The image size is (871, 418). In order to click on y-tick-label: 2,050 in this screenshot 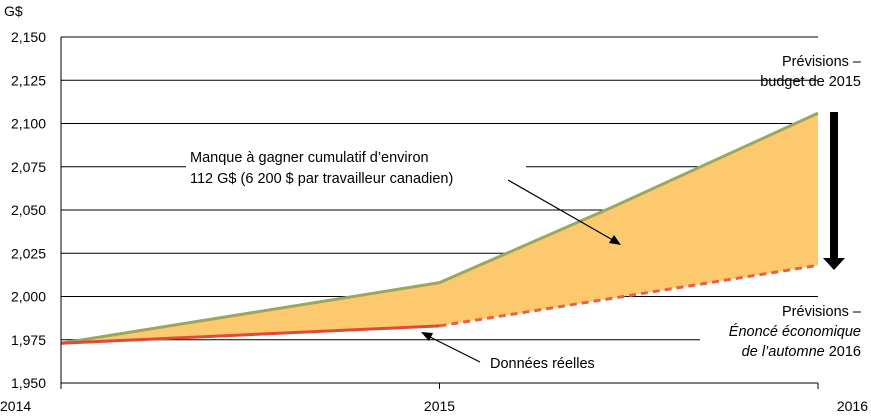, I will do `click(28, 210)`.